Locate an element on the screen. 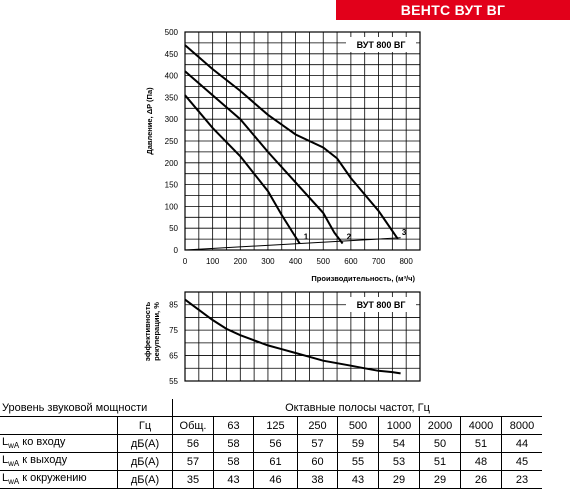 The width and height of the screenshot is (570, 491). x-tick-label: 400 is located at coordinates (296, 261).